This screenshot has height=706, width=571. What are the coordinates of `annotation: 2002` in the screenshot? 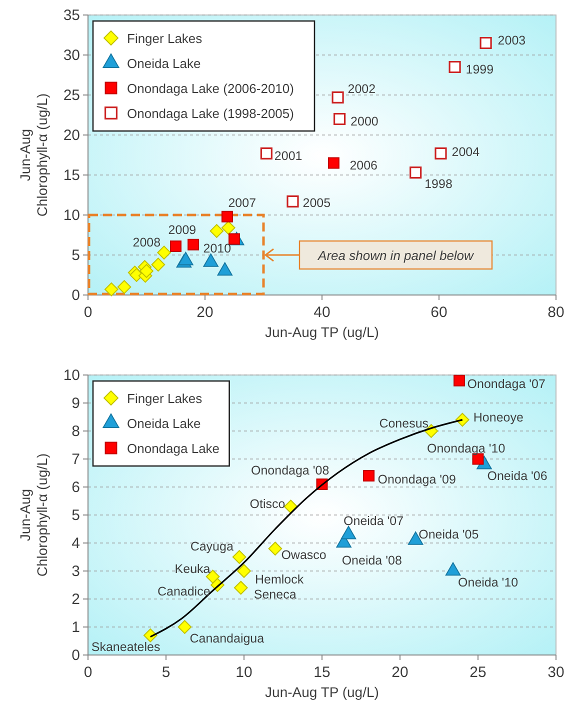 It's located at (362, 89).